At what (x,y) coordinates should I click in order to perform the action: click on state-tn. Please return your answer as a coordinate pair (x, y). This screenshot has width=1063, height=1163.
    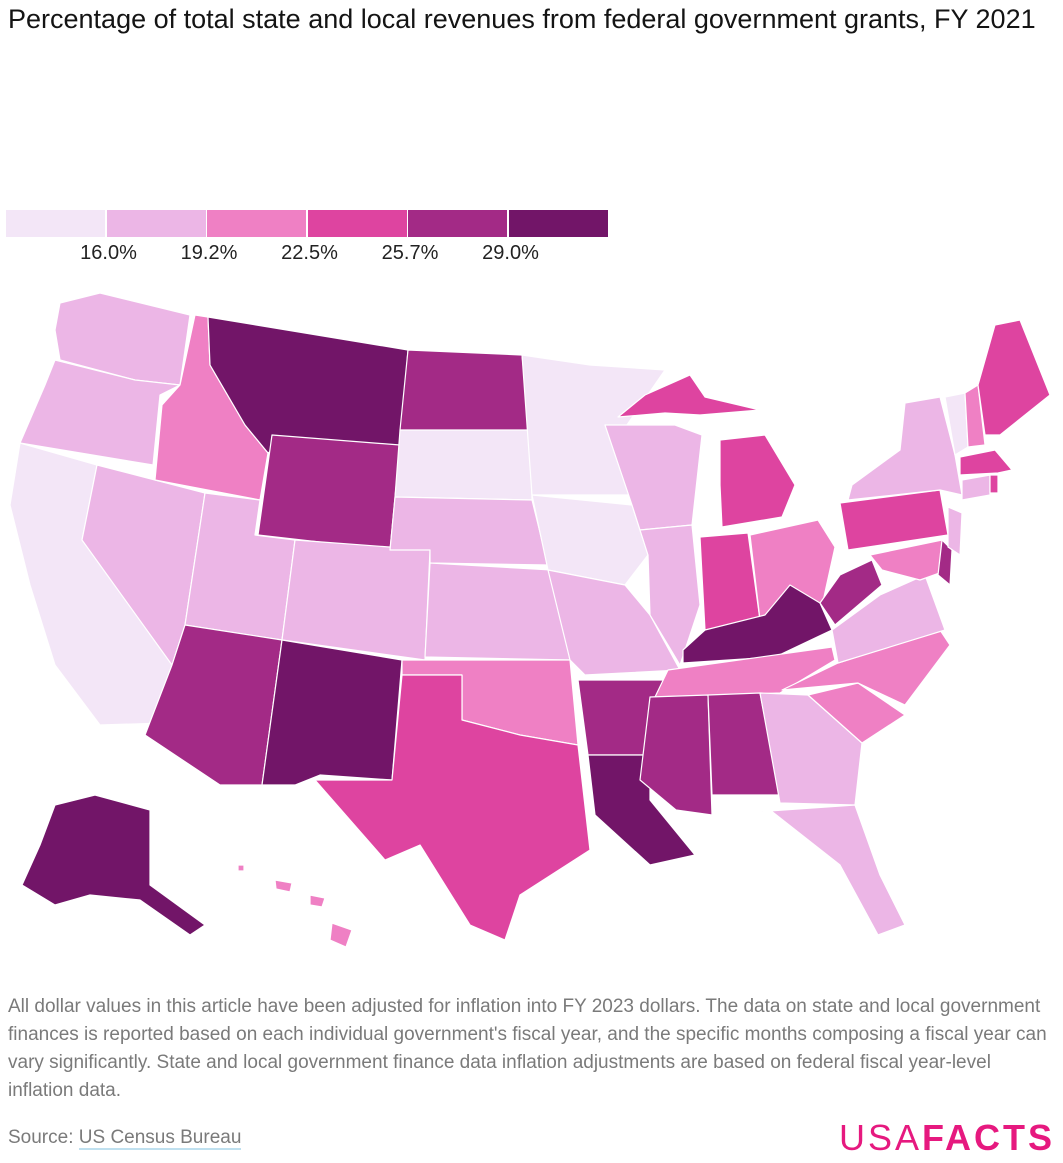
    Looking at the image, I should click on (745, 672).